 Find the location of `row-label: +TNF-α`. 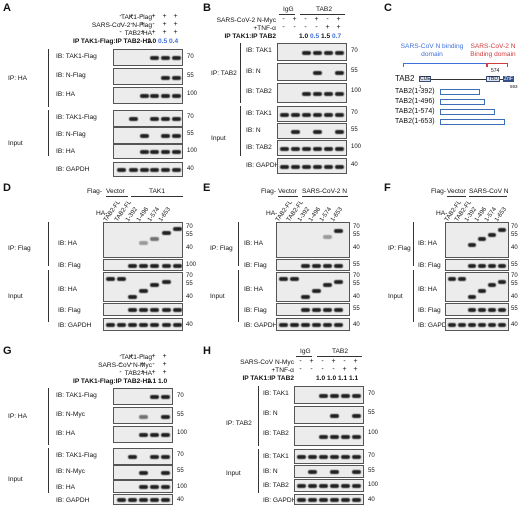

row-label: +TNF-α is located at coordinates (264, 28).